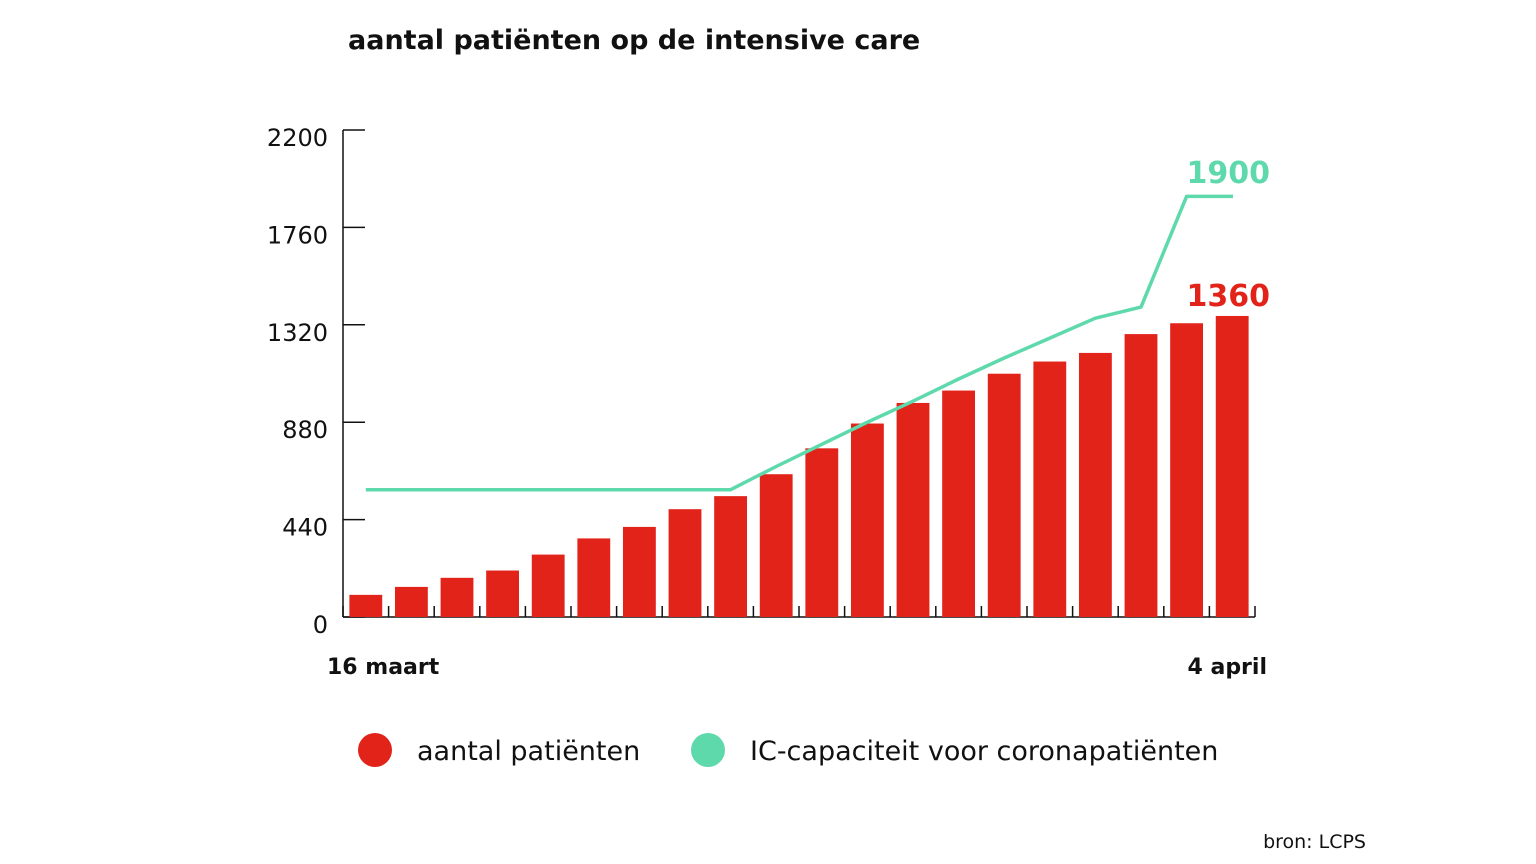  What do you see at coordinates (799, 612) in the screenshot?
I see `x-axis` at bounding box center [799, 612].